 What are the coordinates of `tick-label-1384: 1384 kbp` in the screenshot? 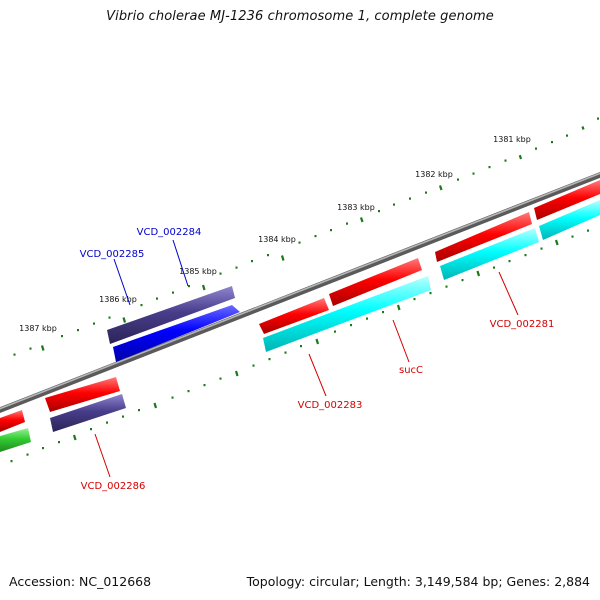 It's located at (277, 239).